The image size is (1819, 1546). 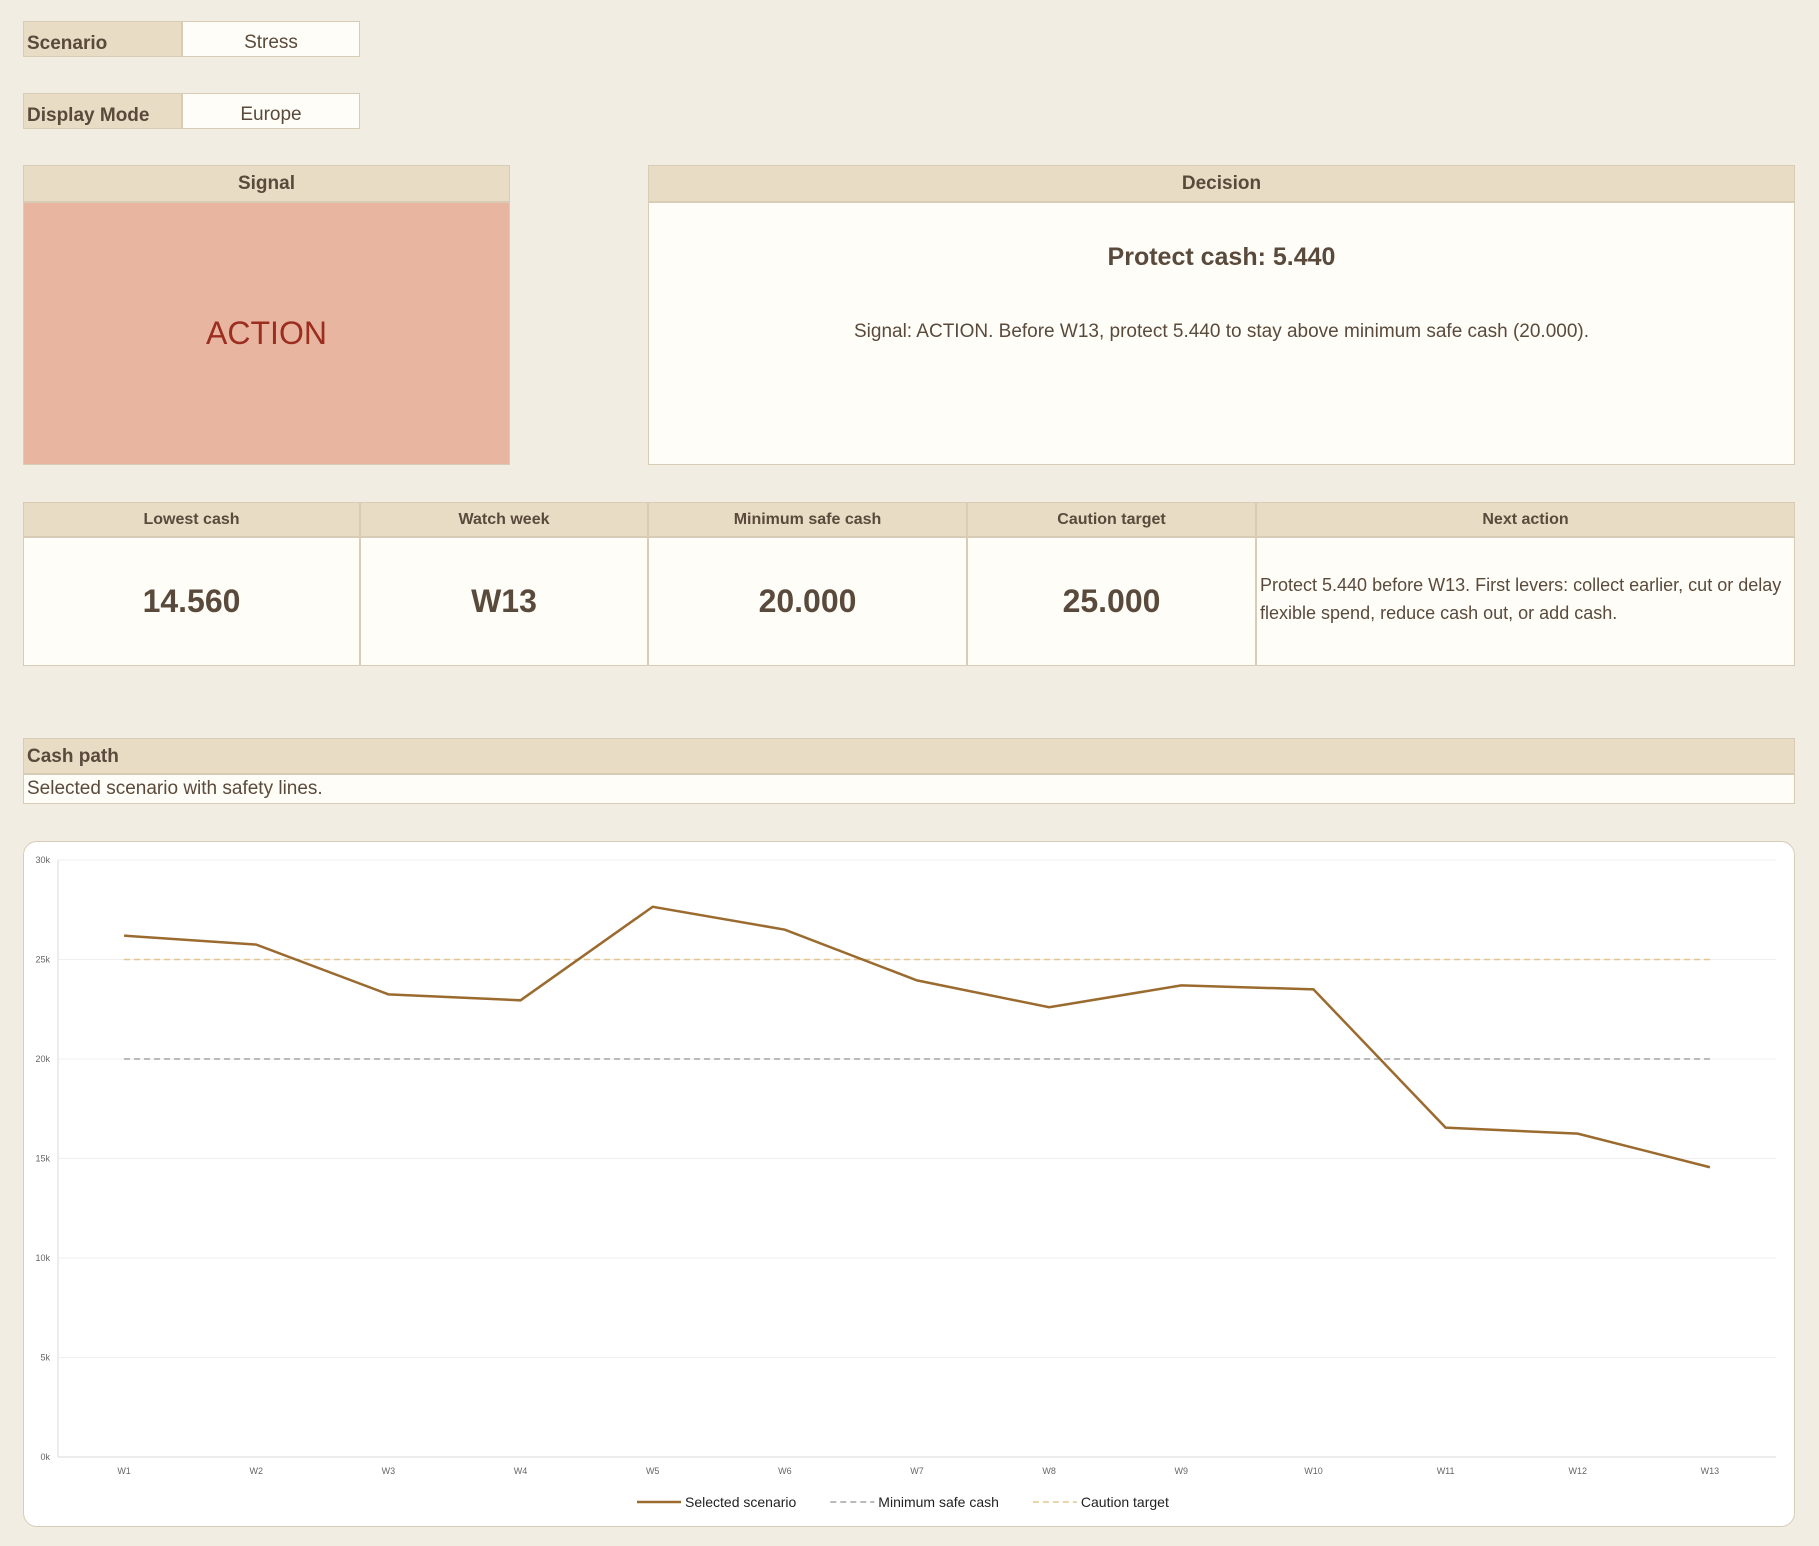 What do you see at coordinates (1710, 1471) in the screenshot?
I see `x-tick-label: W13` at bounding box center [1710, 1471].